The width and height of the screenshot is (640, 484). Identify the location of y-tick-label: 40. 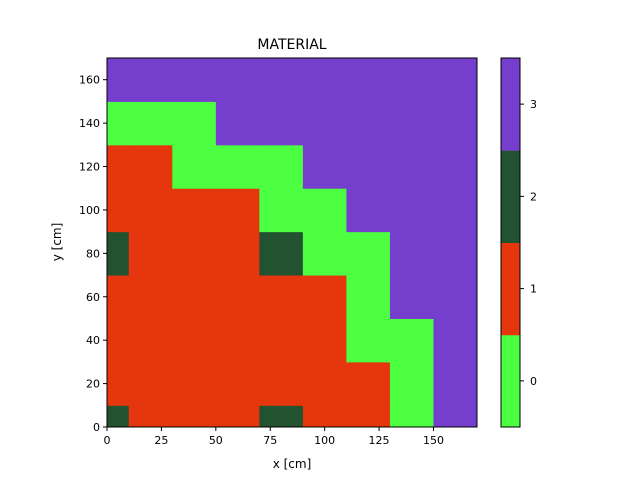
(93, 340).